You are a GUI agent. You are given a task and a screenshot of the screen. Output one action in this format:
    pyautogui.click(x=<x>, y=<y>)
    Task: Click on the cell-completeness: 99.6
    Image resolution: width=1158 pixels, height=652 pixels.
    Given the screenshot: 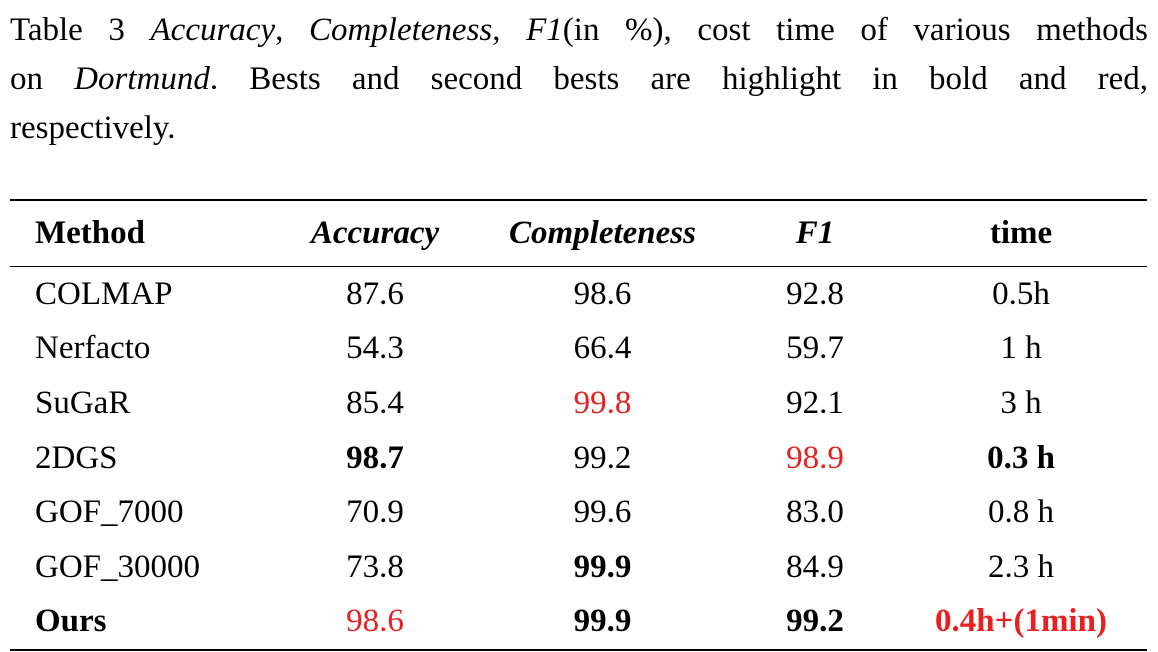 What is the action you would take?
    pyautogui.click(x=602, y=512)
    